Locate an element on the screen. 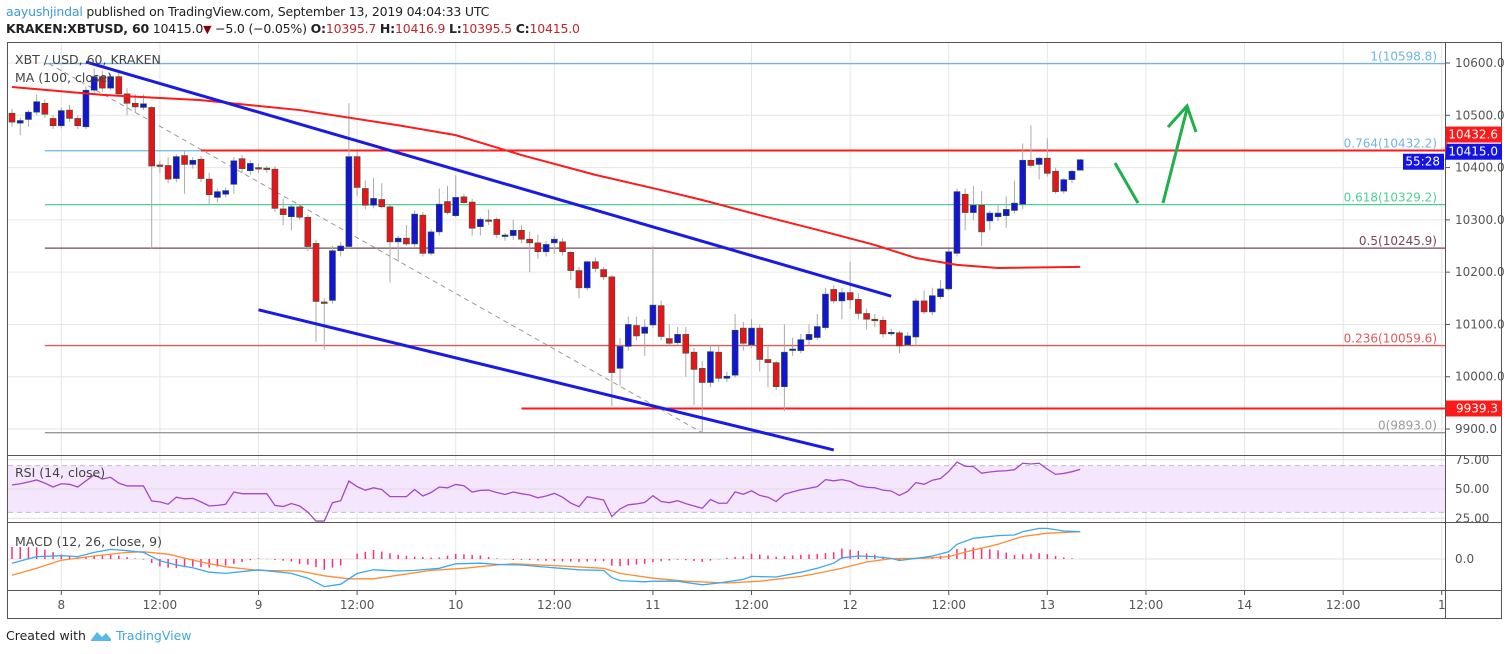  footer: Created with TradingView is located at coordinates (99, 635).